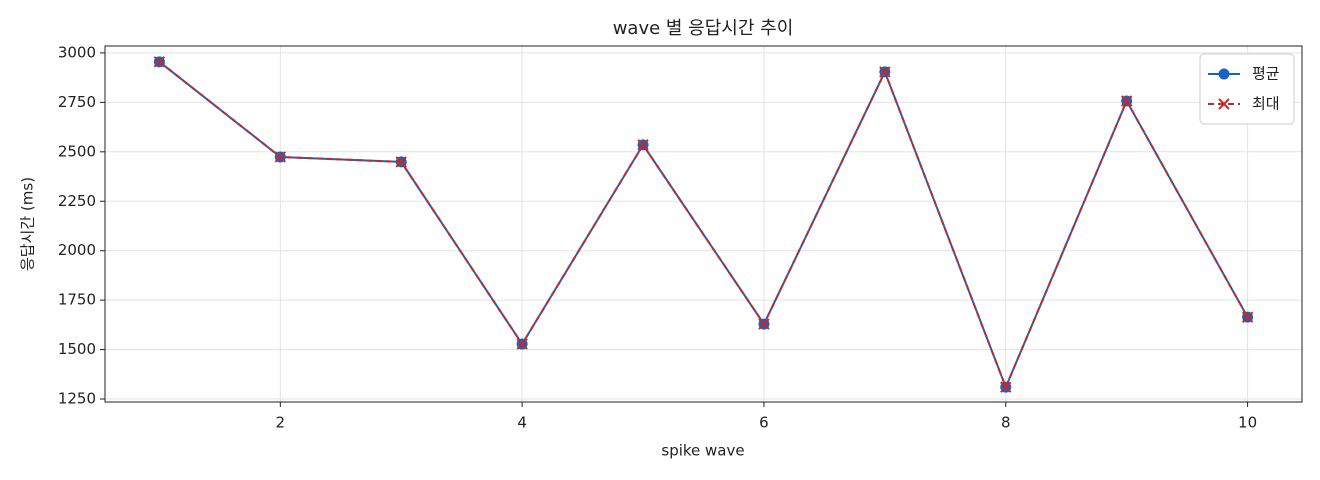 The width and height of the screenshot is (1320, 480). I want to click on y-tick-label: 2000, so click(77, 250).